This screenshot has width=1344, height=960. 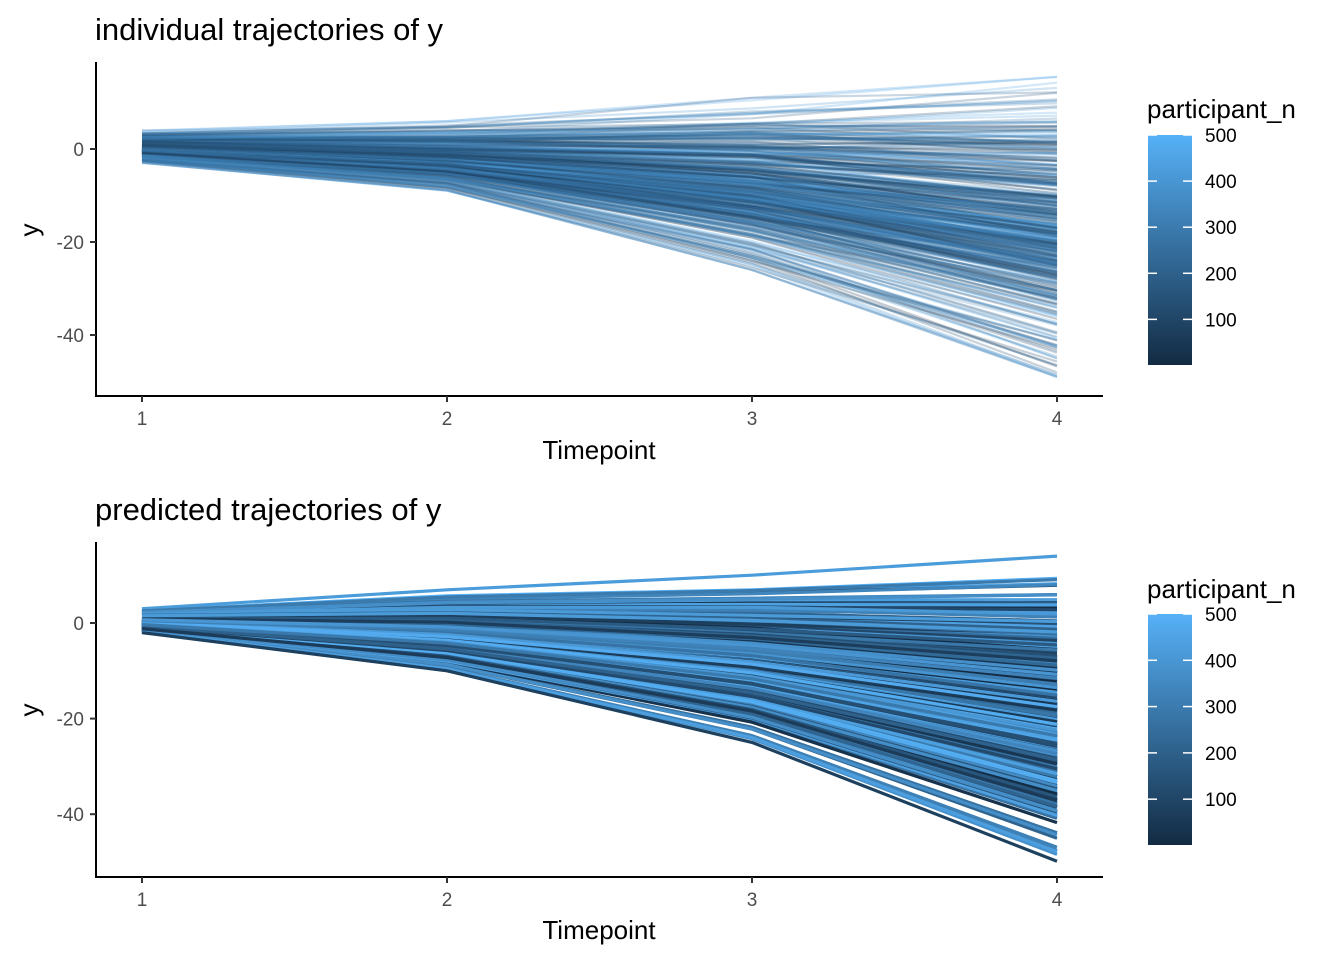 What do you see at coordinates (1221, 136) in the screenshot?
I see `colorbar-tick-label: 500` at bounding box center [1221, 136].